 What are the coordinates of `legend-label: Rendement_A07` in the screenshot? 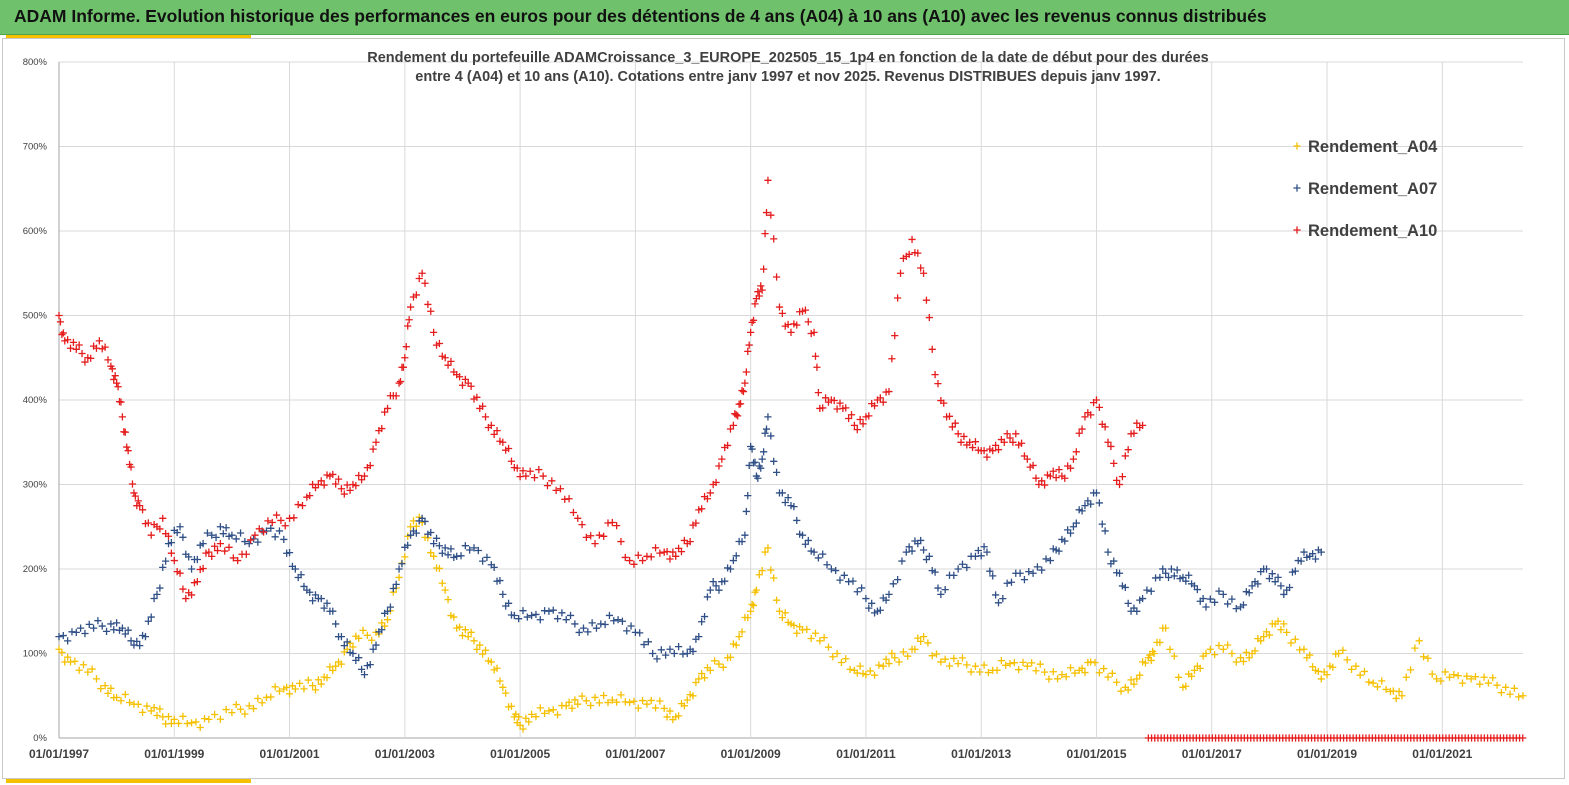 It's located at (1372, 189).